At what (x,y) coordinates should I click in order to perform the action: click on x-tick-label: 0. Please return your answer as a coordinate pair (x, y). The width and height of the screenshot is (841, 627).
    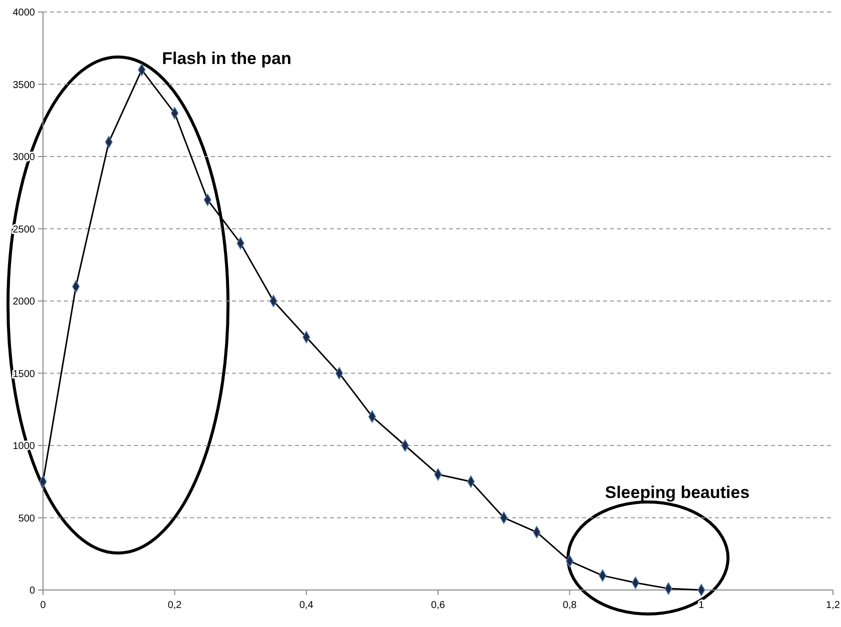
    Looking at the image, I should click on (43, 605).